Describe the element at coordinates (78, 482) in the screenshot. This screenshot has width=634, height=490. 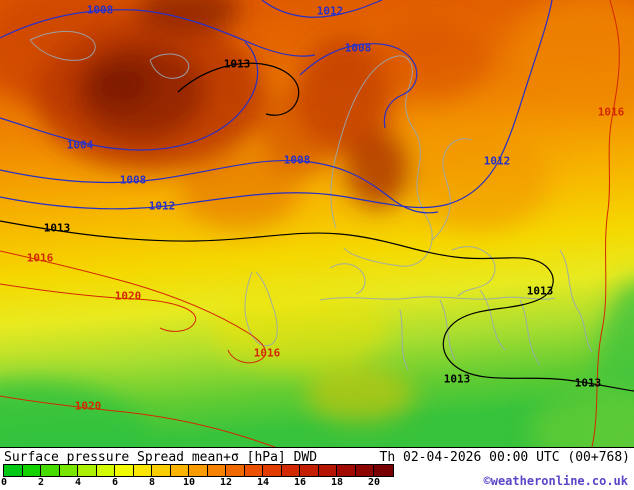
I see `legend-tick: 4` at that location.